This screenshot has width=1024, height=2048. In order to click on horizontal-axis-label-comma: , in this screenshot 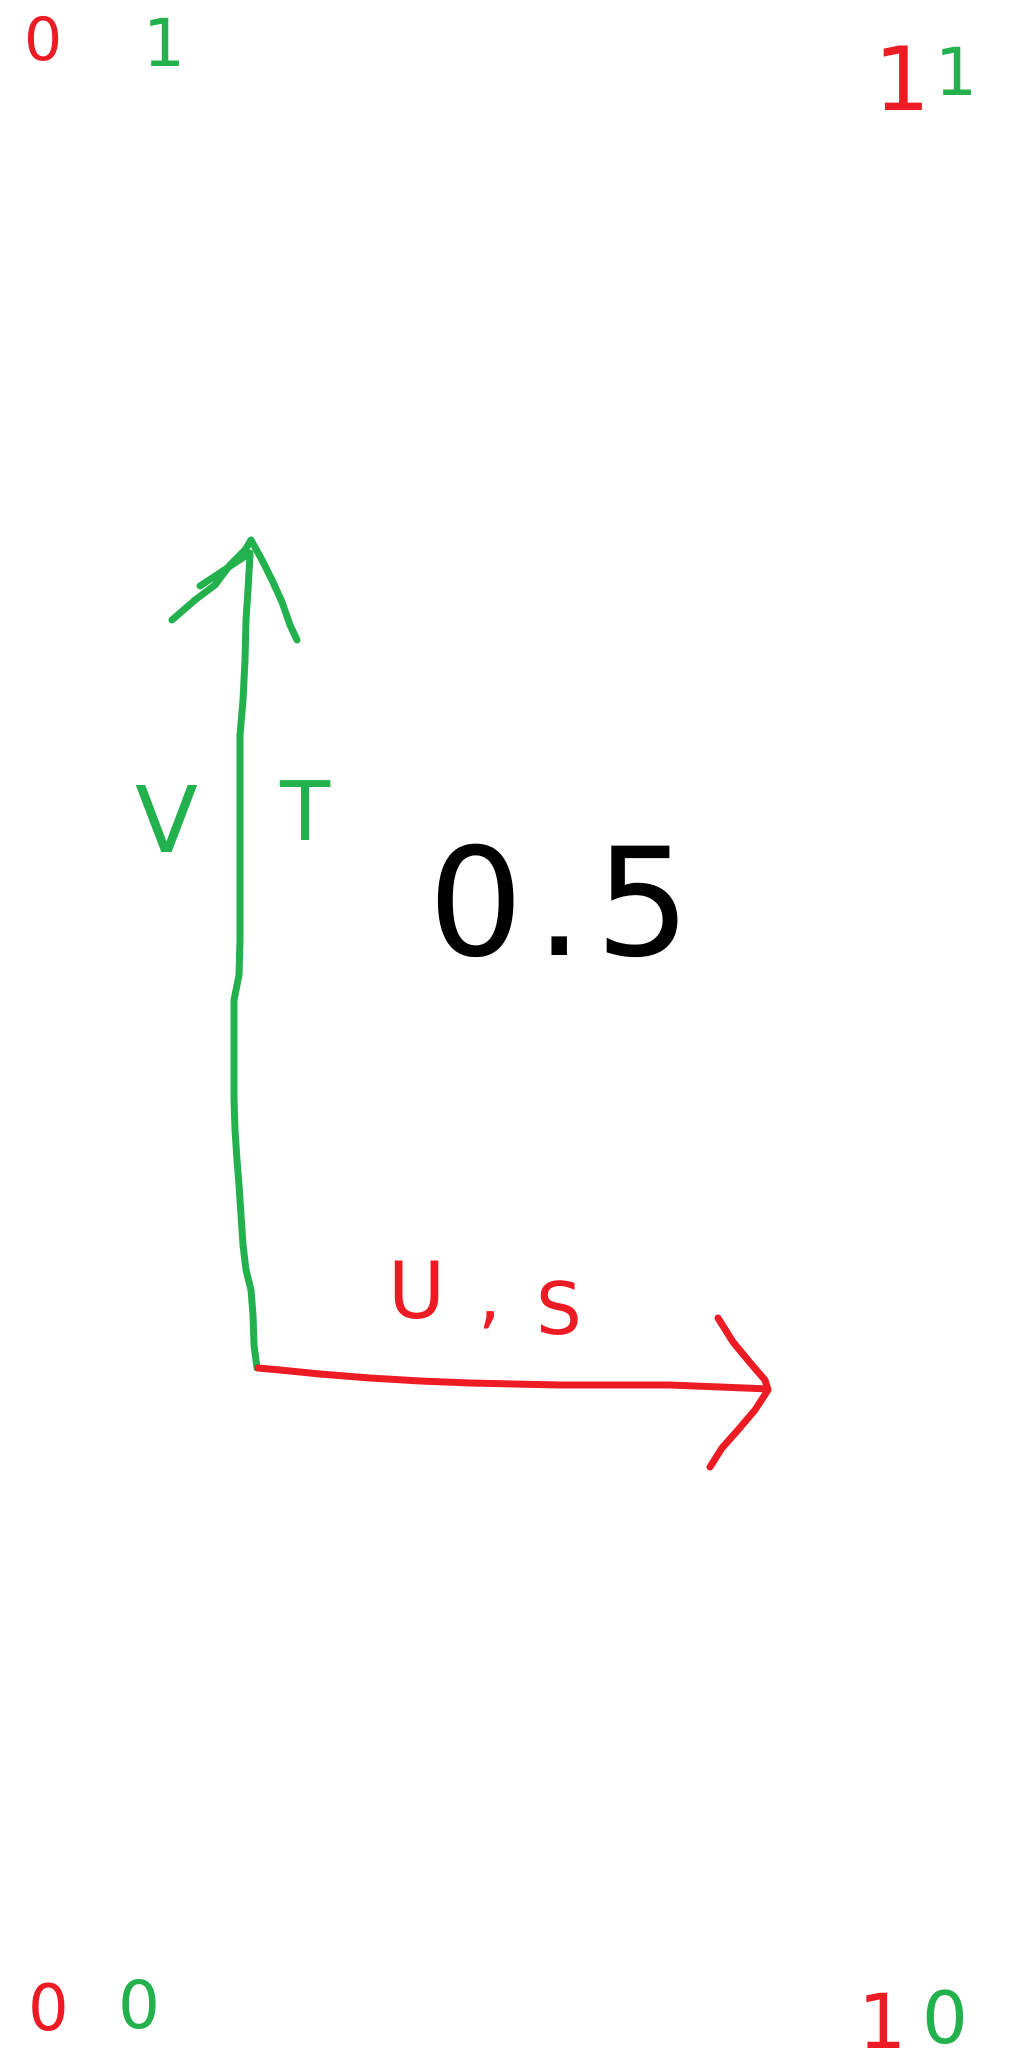, I will do `click(489, 1295)`.